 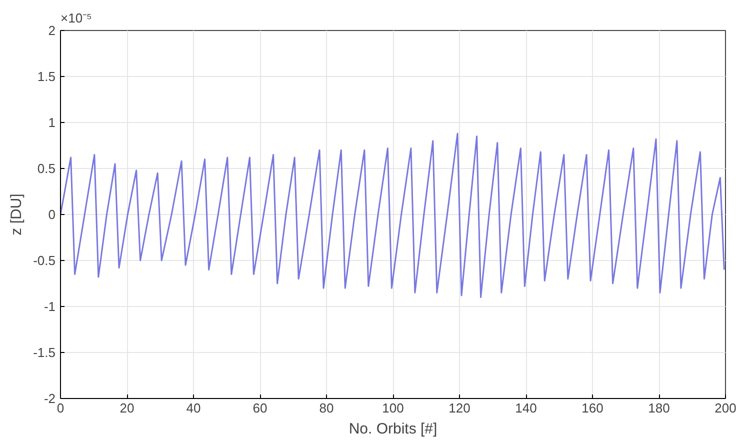 What do you see at coordinates (52, 122) in the screenshot?
I see `y-tick-label: 1` at bounding box center [52, 122].